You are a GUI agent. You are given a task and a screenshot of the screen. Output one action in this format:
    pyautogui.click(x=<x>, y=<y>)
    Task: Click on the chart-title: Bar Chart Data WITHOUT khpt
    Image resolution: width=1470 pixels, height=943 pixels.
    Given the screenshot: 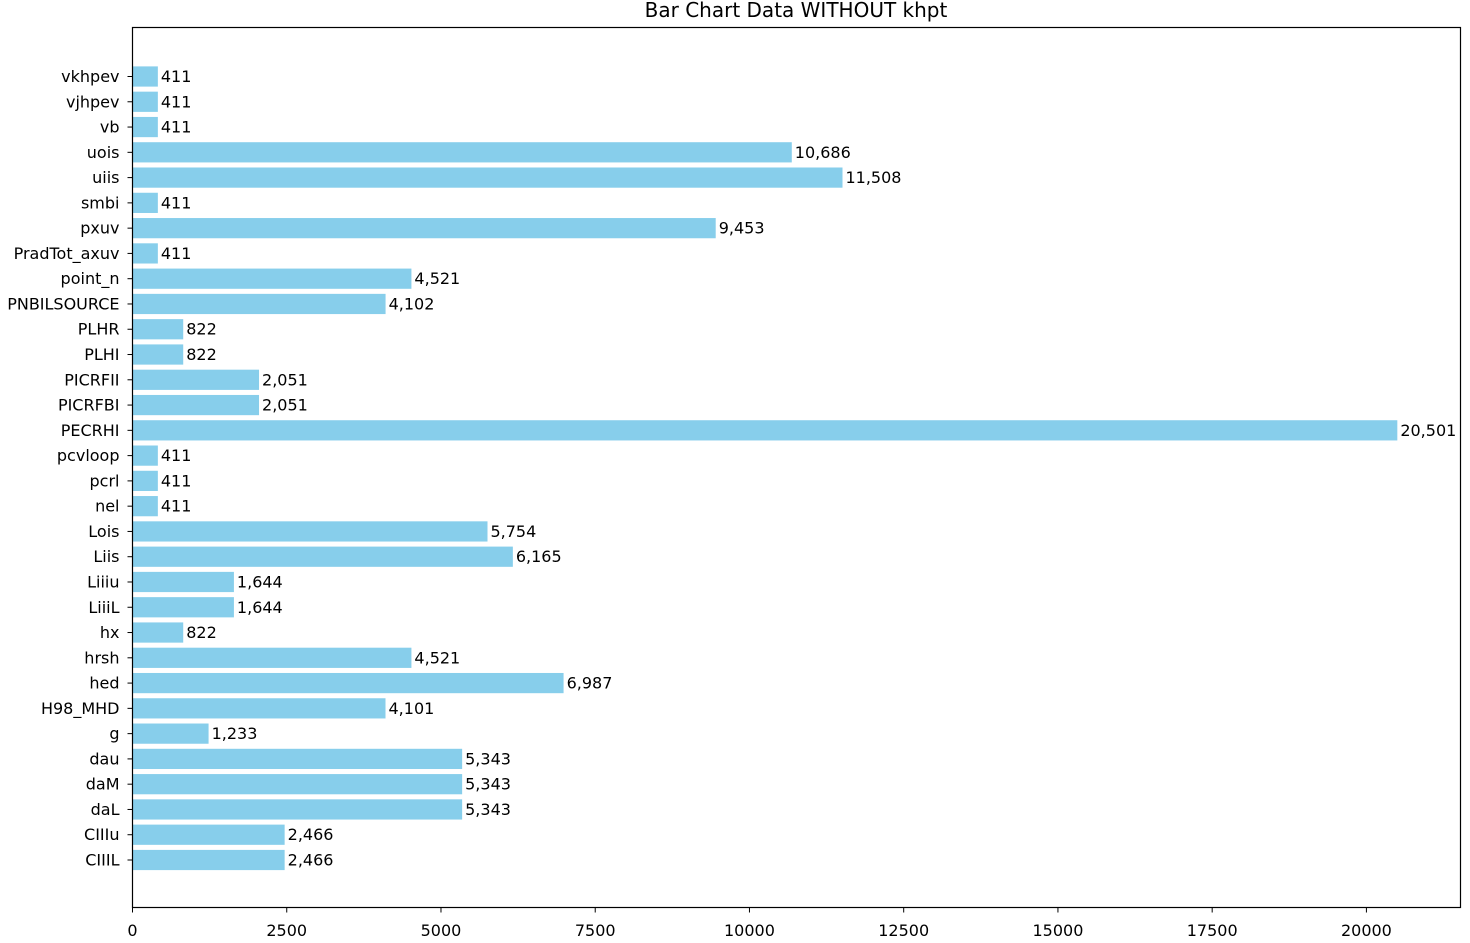 What is the action you would take?
    pyautogui.click(x=796, y=11)
    